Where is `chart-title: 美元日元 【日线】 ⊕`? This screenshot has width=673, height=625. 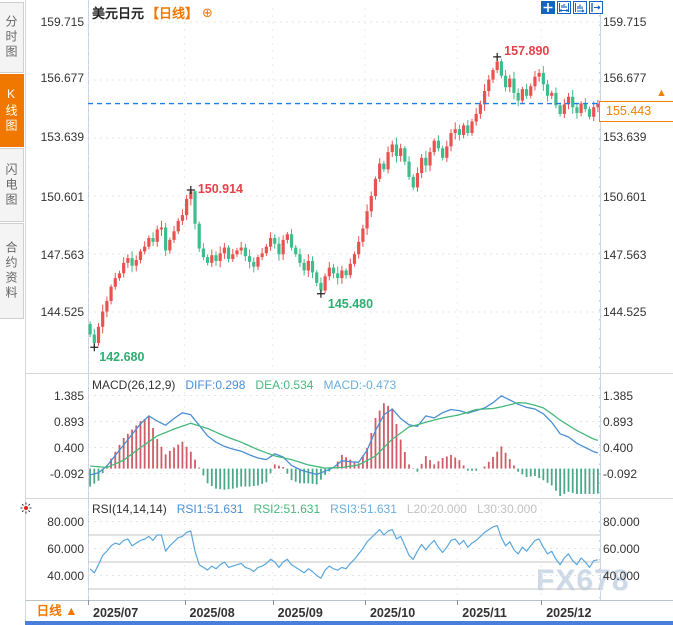 chart-title: 美元日元 【日线】 ⊕ is located at coordinates (152, 12).